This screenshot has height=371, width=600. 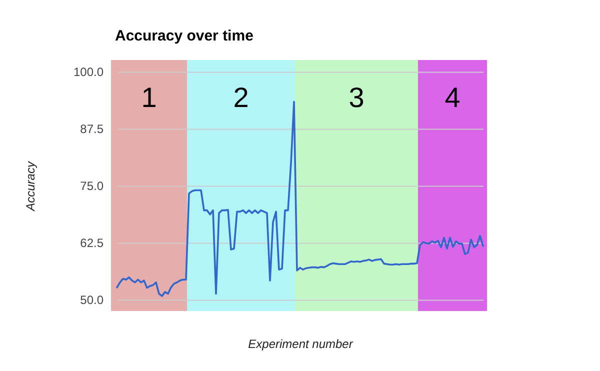 What do you see at coordinates (92, 300) in the screenshot?
I see `y-tick-label: 50.0` at bounding box center [92, 300].